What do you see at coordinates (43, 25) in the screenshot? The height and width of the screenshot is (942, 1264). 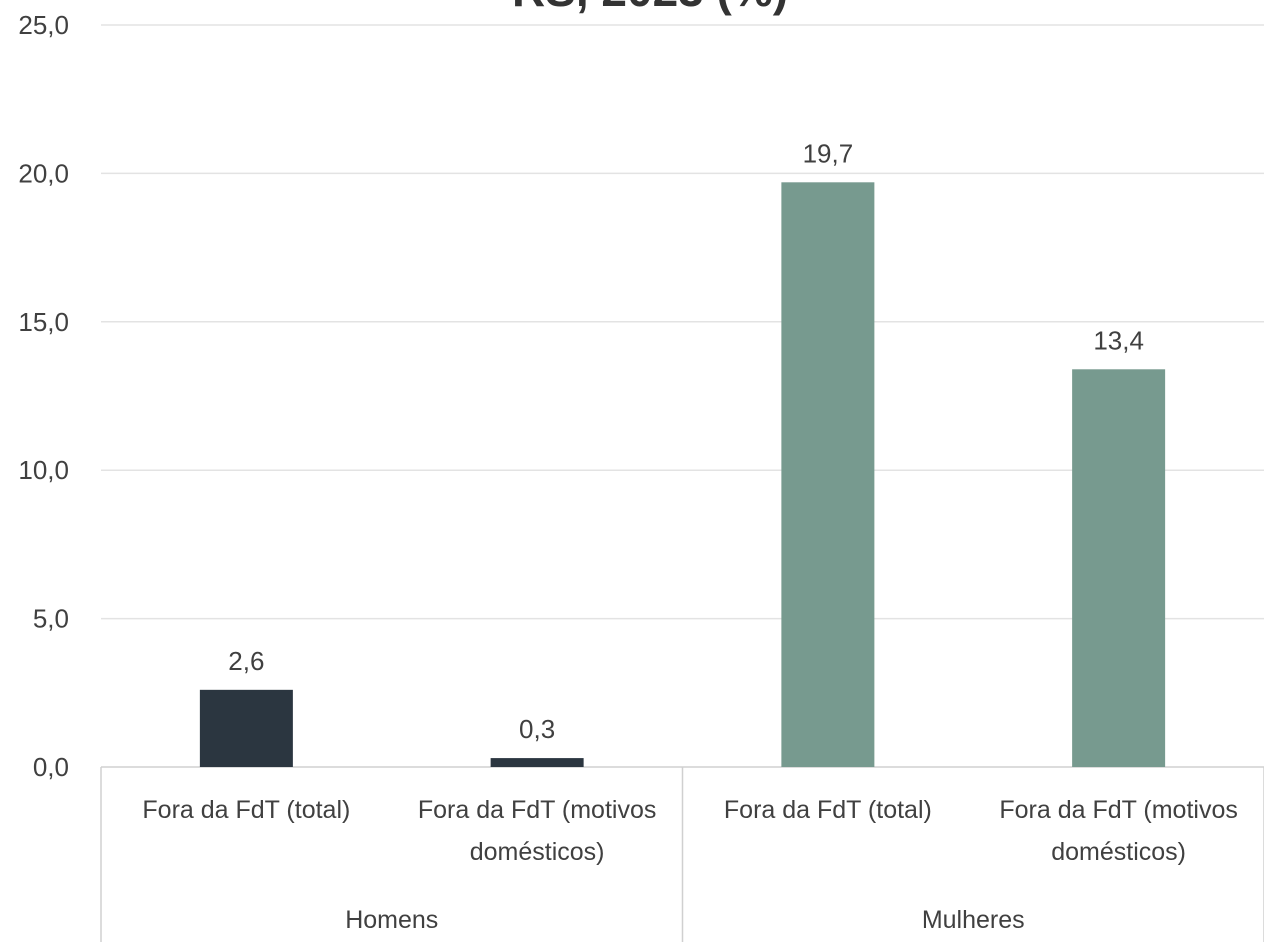 I see `y-tick-label: 25,0` at bounding box center [43, 25].